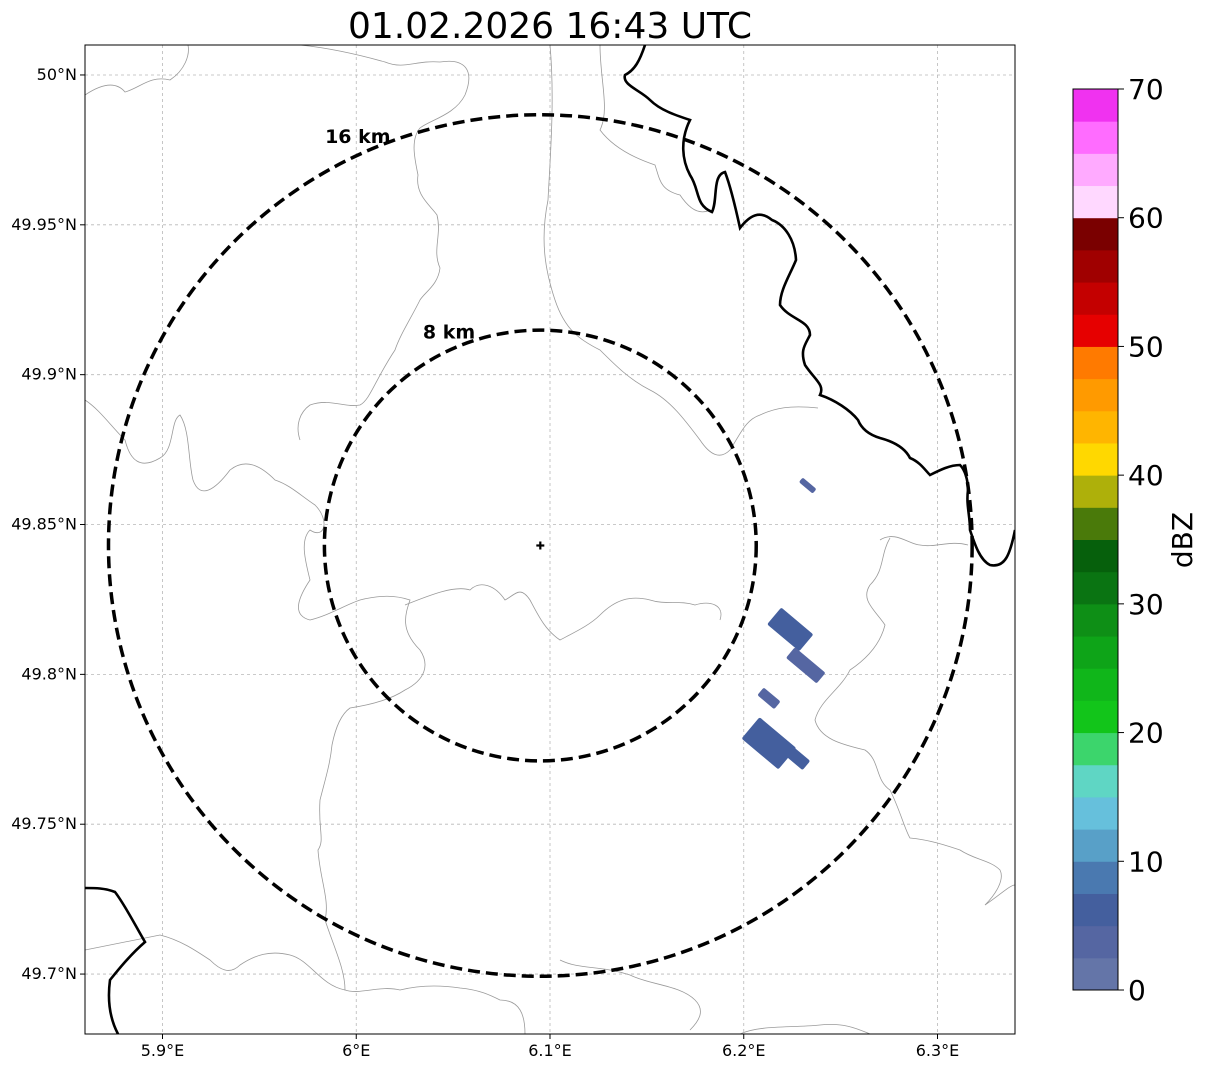 The image size is (1207, 1069). What do you see at coordinates (1146, 346) in the screenshot?
I see `colorbar-tick-label: 50` at bounding box center [1146, 346].